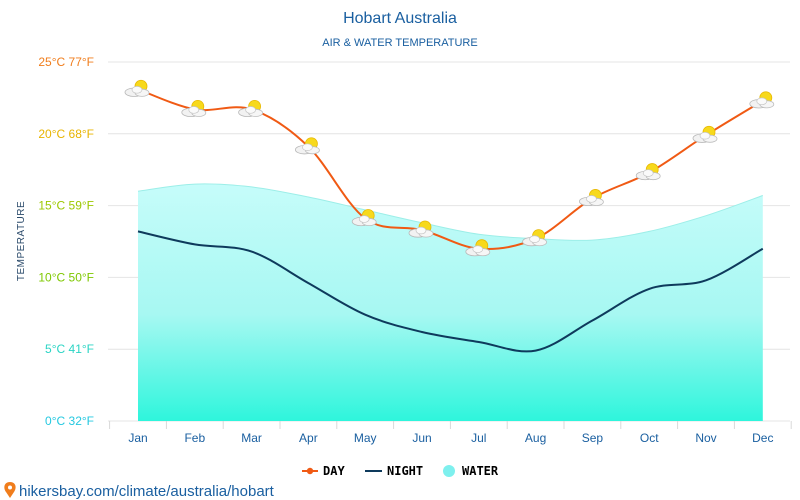  Describe the element at coordinates (450, 433) in the screenshot. I see `x-axis: Jan Feb Mar Apr May Jun Jul Aug Sep Oct Nov Dec` at that location.